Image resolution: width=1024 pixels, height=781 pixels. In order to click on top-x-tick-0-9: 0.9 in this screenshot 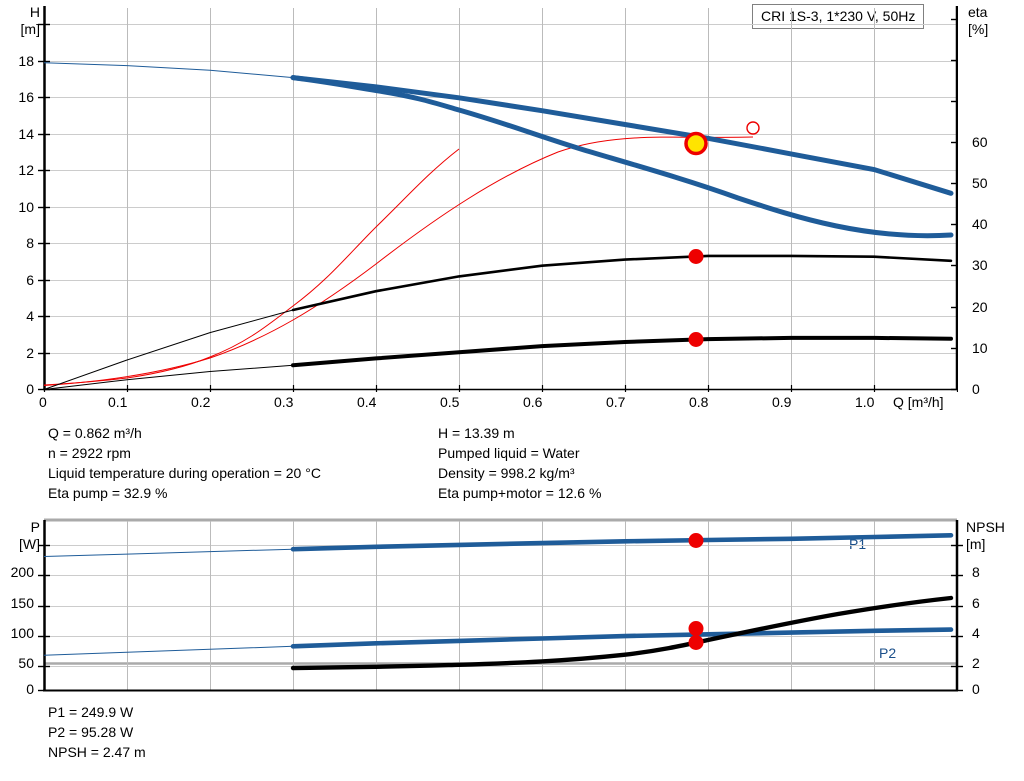, I will do `click(782, 402)`.